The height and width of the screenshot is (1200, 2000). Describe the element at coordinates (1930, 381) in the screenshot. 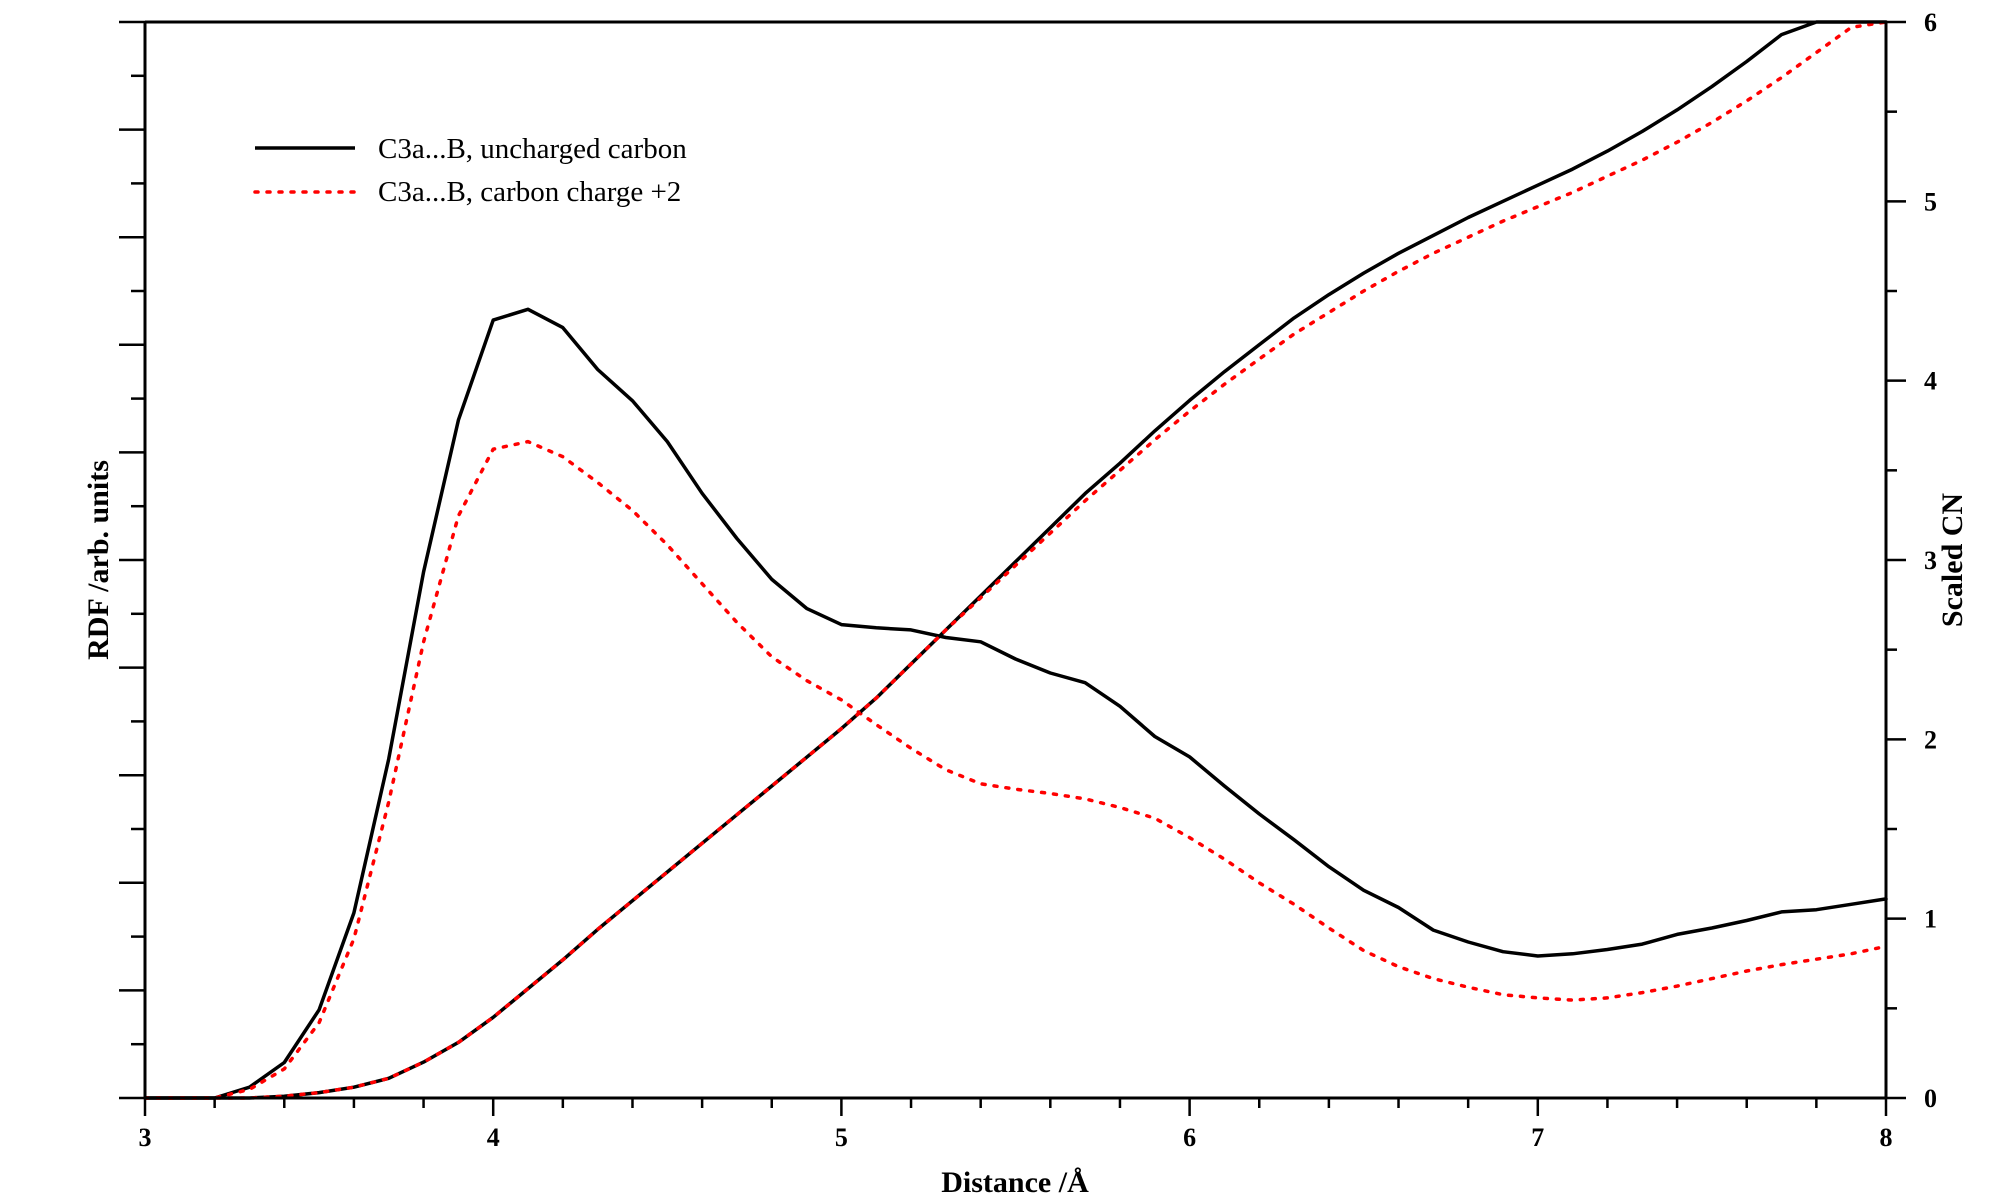

I see `y-right-tick-label: 4` at that location.